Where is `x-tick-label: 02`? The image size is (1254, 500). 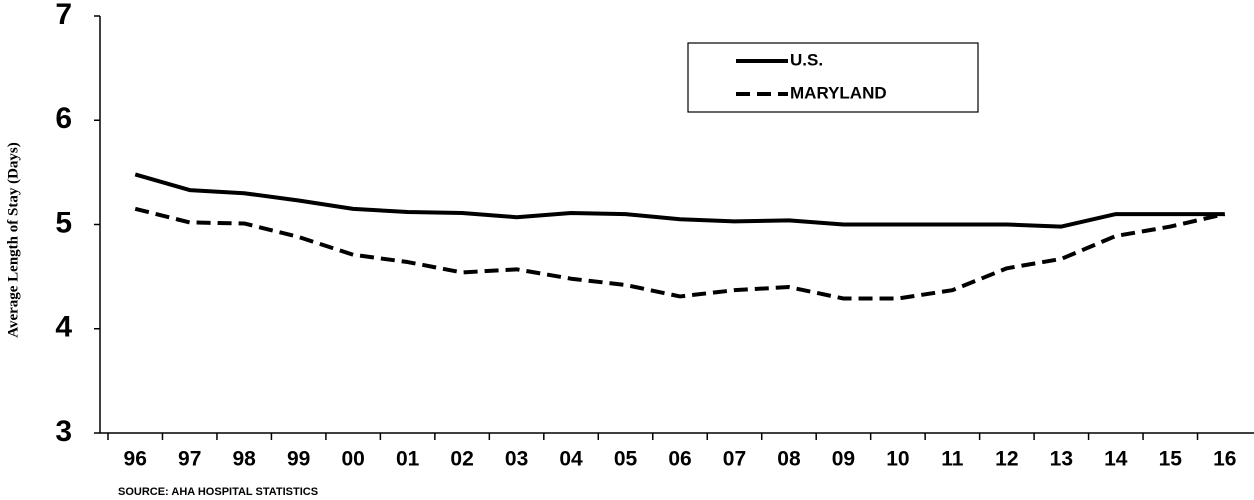 x-tick-label: 02 is located at coordinates (461, 459).